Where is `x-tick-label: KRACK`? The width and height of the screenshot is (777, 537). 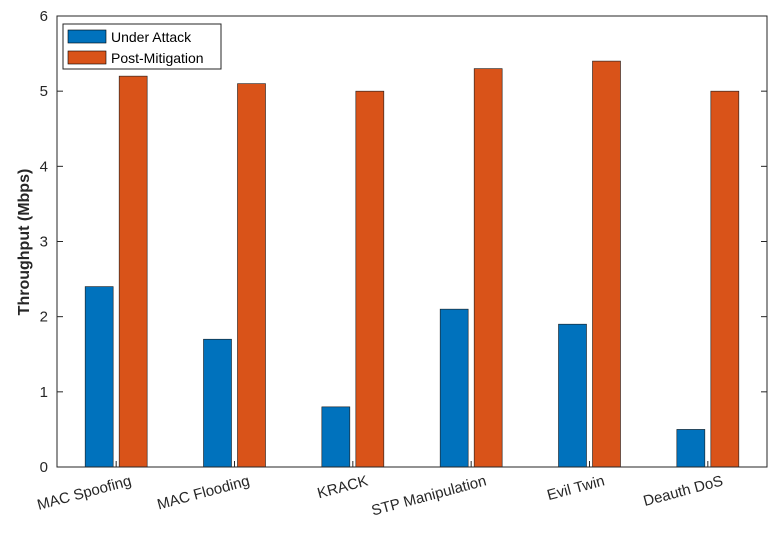 x-tick-label: KRACK is located at coordinates (343, 487).